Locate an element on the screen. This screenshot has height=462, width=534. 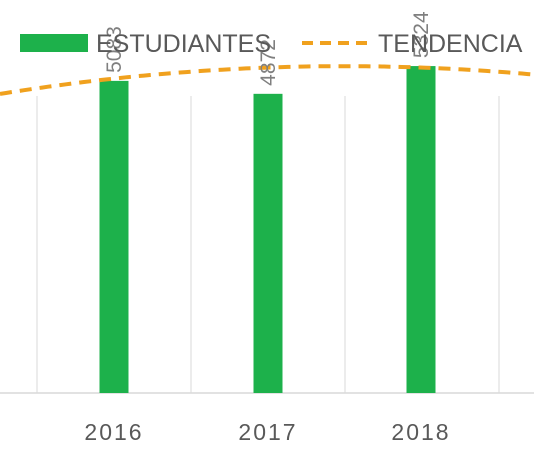
x-tick-2018: 2018 is located at coordinates (420, 432).